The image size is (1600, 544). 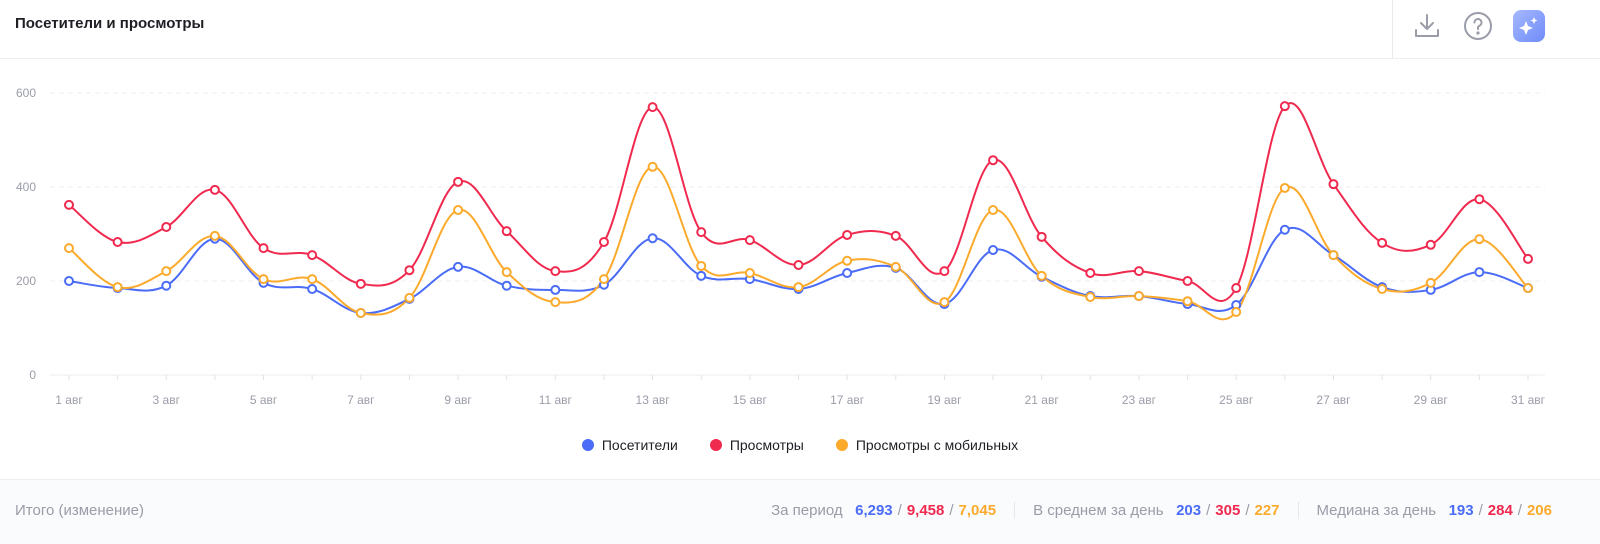 I want to click on legend-label: Просмотры с мобильных, so click(x=937, y=445).